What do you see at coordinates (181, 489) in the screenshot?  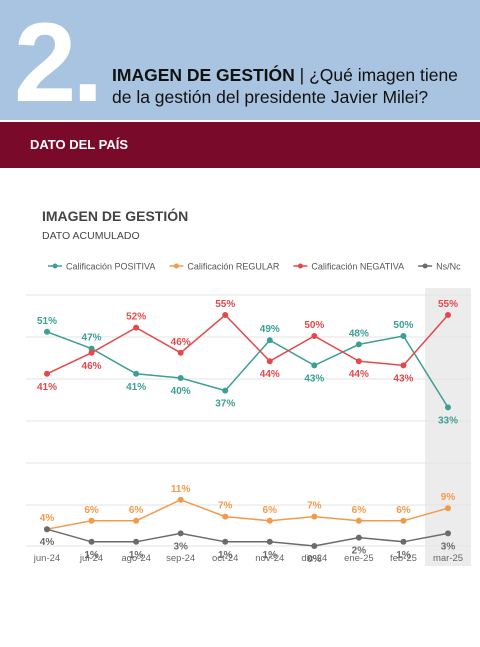 I see `value-label: 11%` at bounding box center [181, 489].